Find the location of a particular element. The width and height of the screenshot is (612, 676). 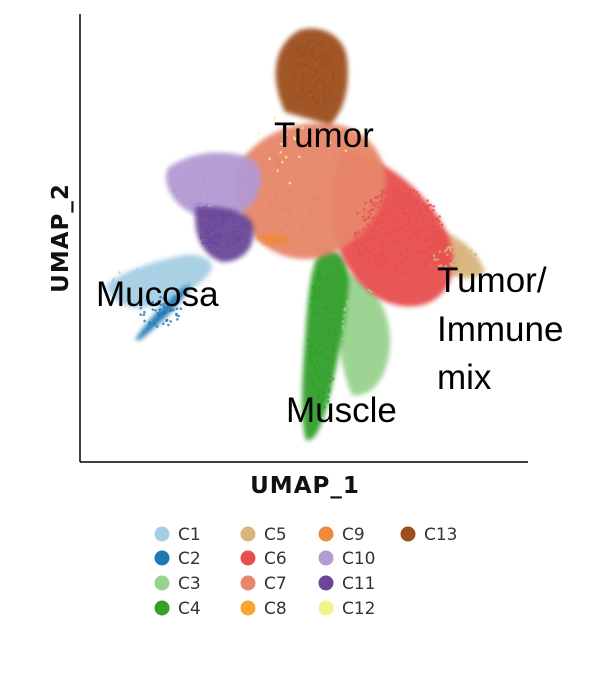

cluster-c4-region is located at coordinates (325, 345).